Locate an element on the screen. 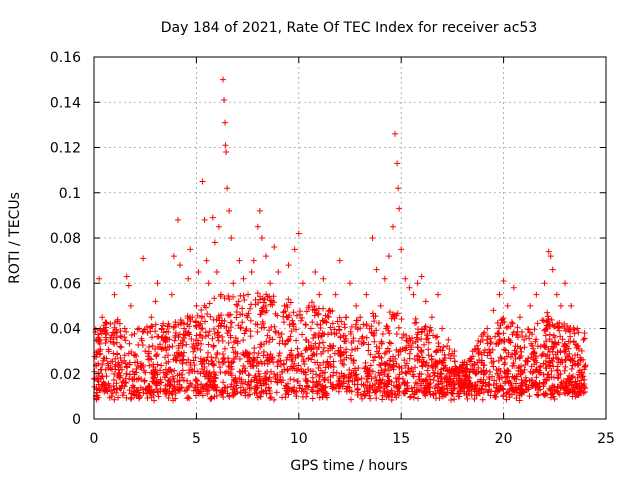 The height and width of the screenshot is (480, 640). y-axis-label: ROTI / TECUs is located at coordinates (15, 238).